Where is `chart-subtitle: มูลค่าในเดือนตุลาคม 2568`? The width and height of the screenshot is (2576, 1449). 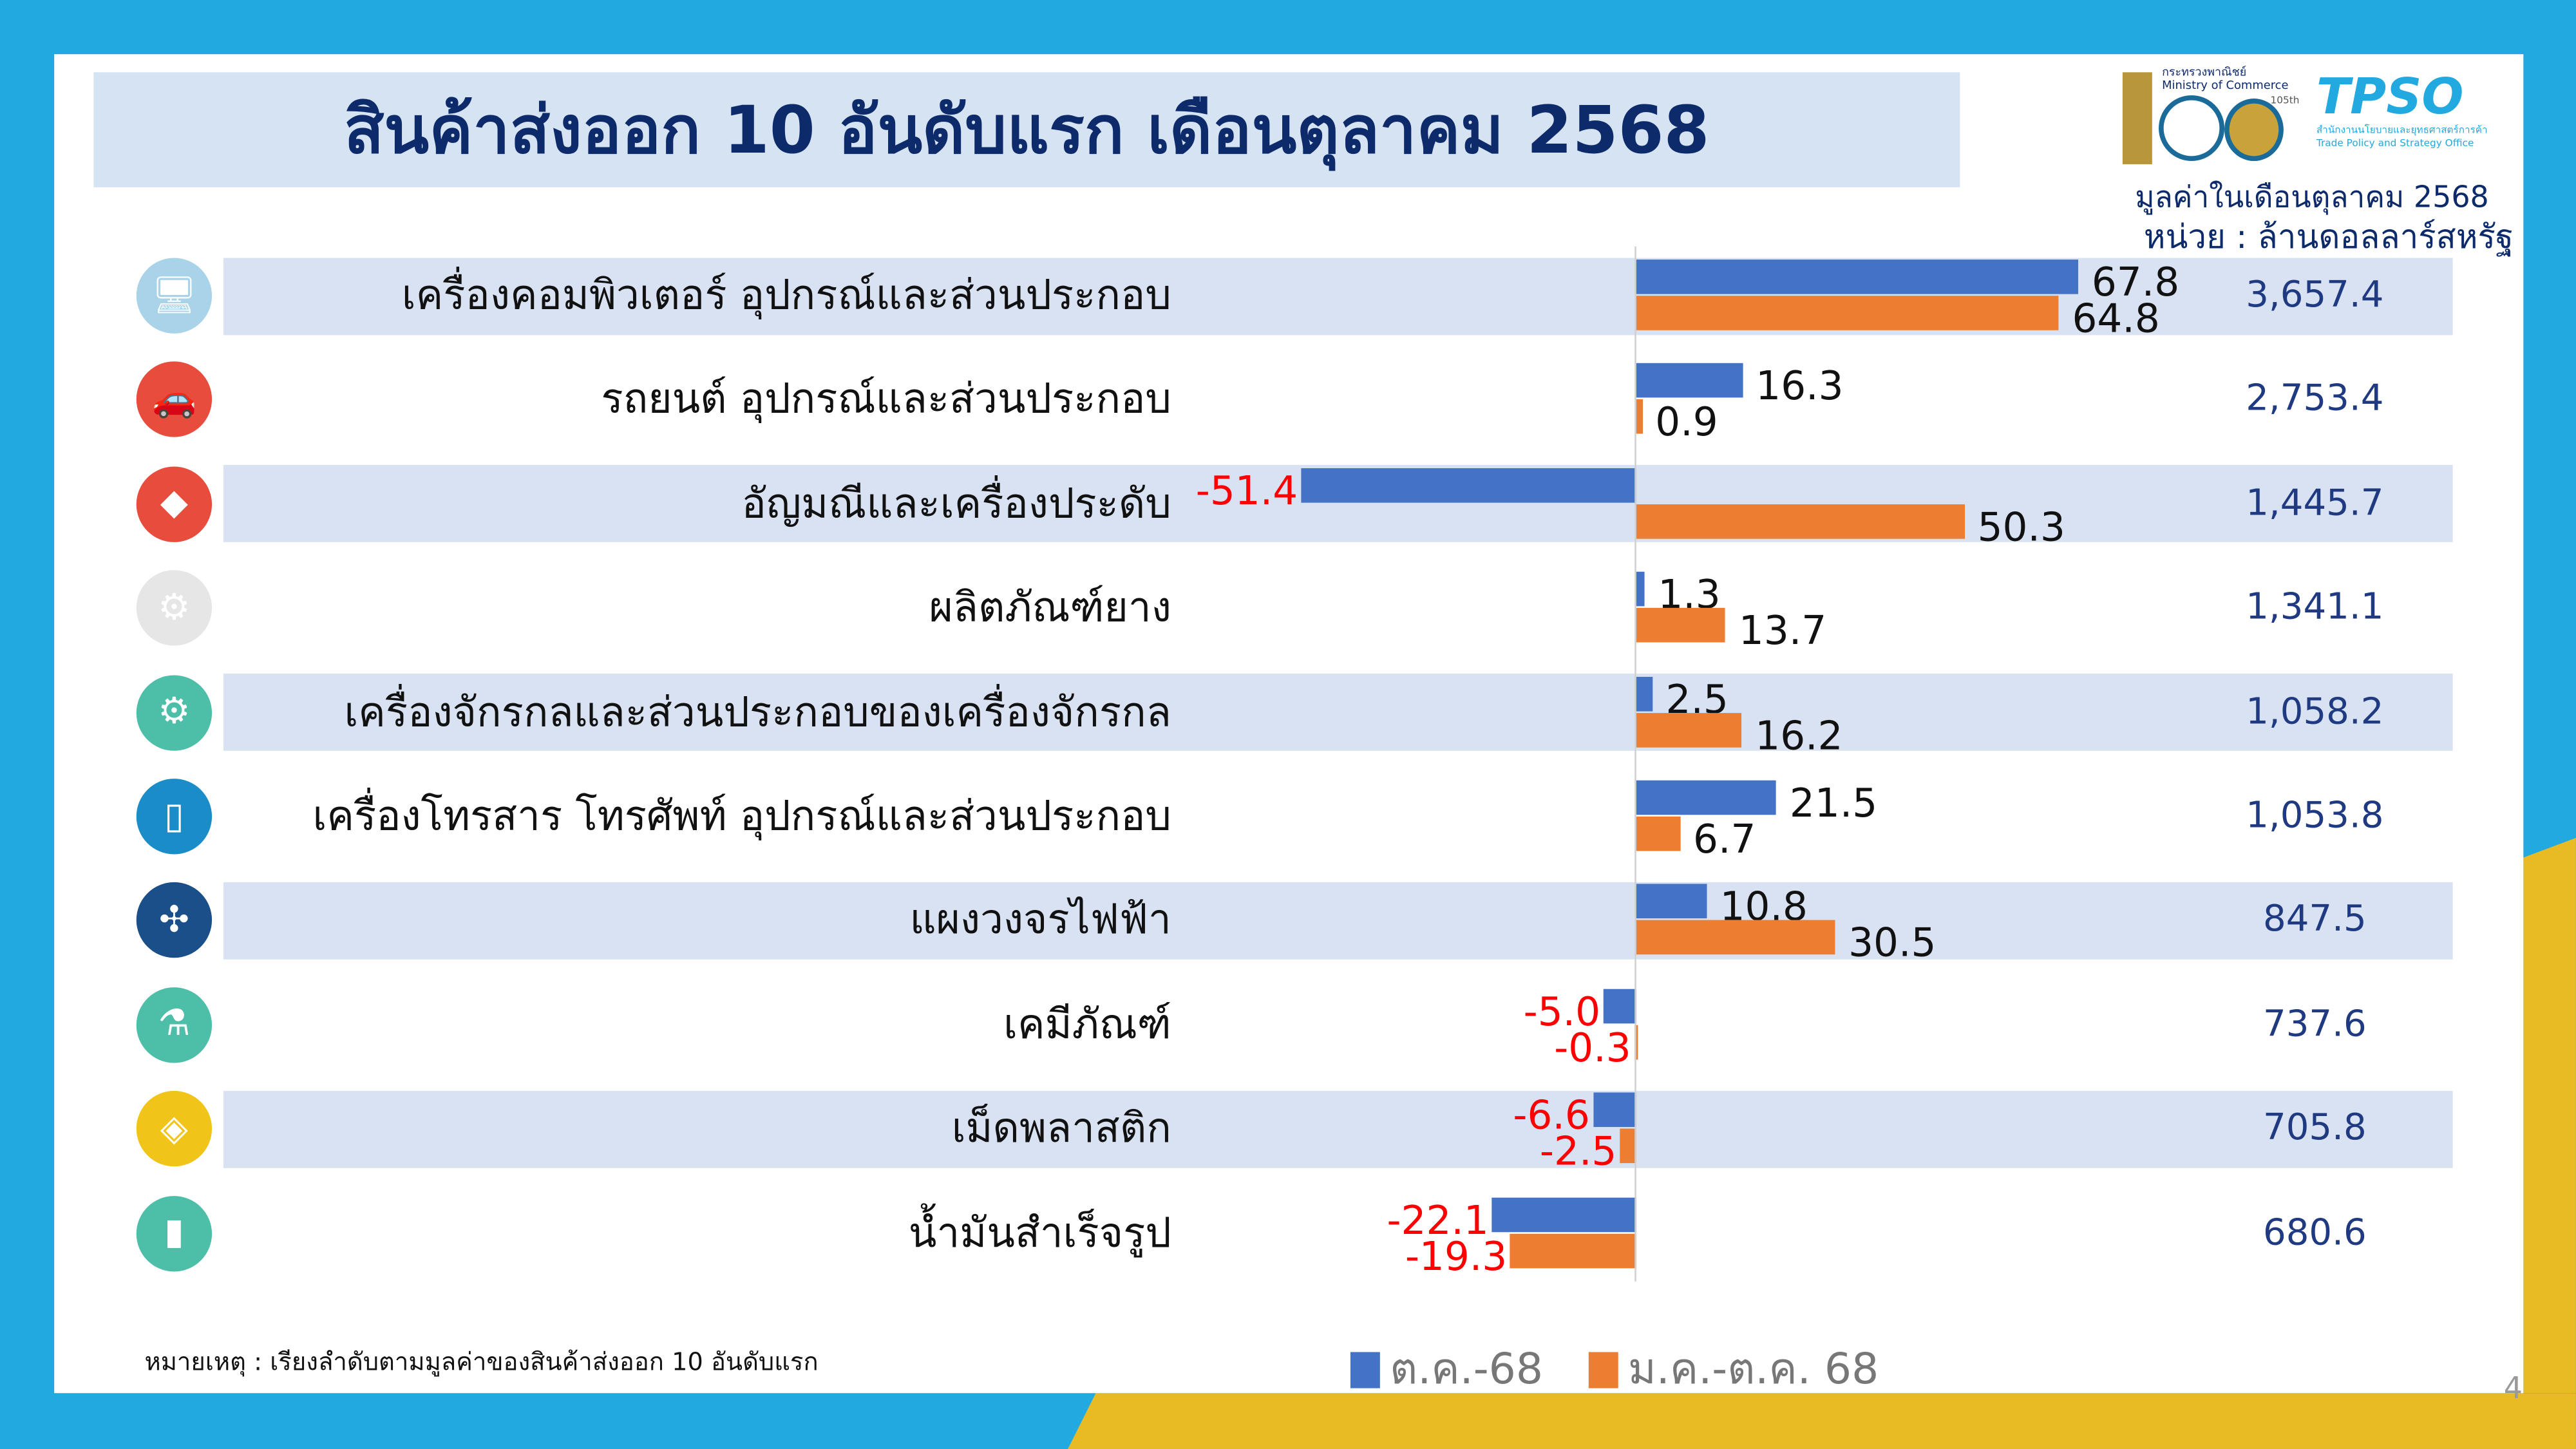 chart-subtitle: มูลค่าในเดือนตุลาคม 2568 is located at coordinates (2312, 198).